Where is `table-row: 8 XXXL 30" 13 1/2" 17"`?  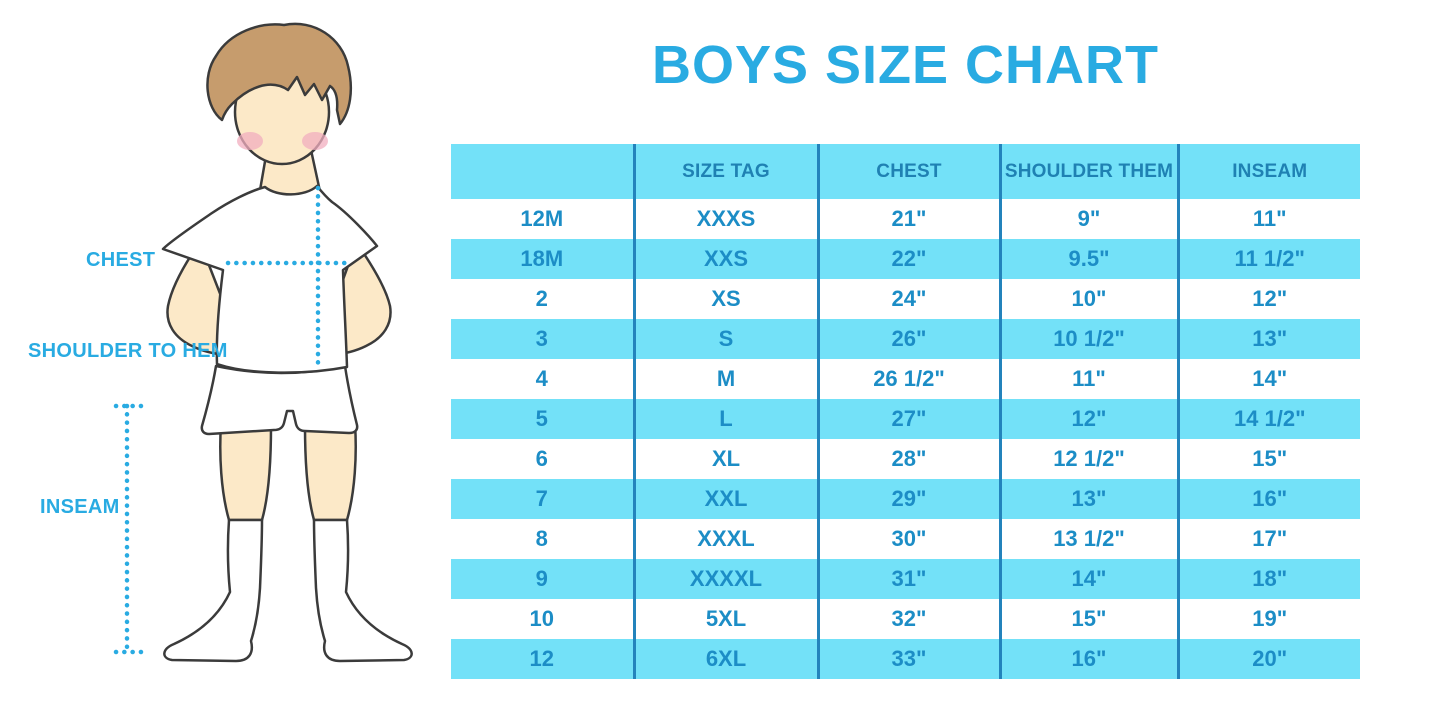
table-row: 8 XXXL 30" 13 1/2" 17" is located at coordinates (905, 539).